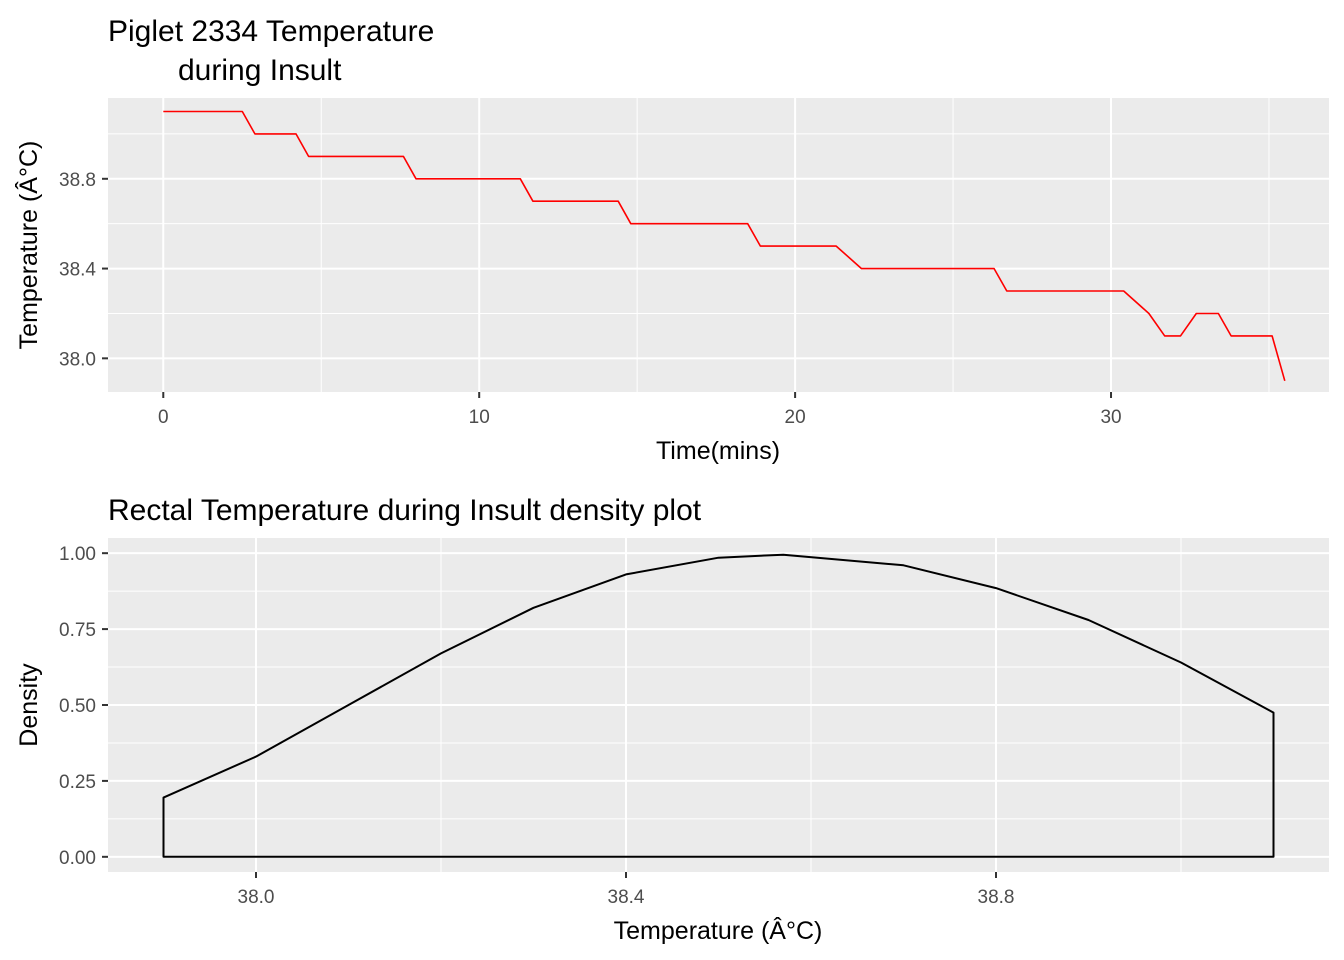 The height and width of the screenshot is (960, 1344). I want to click on chart1-title-line2: during Insult, so click(260, 70).